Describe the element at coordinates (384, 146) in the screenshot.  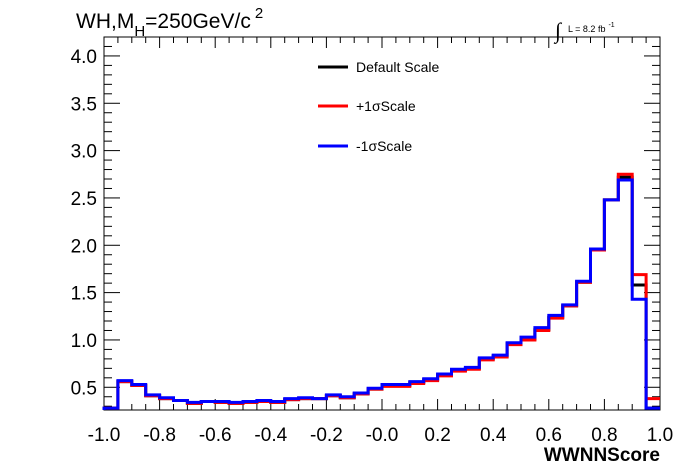
I see `legend-entry-2: -1σScale` at that location.